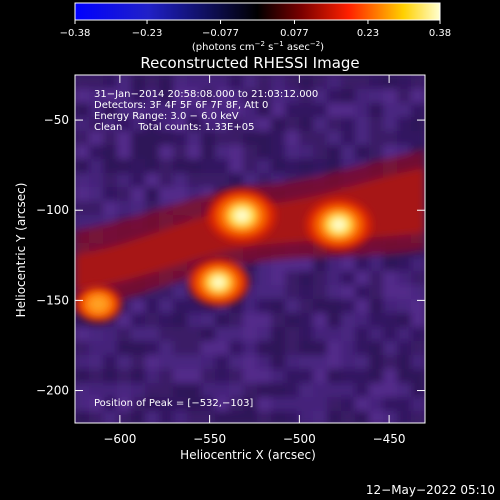  Describe the element at coordinates (21, 250) in the screenshot. I see `y-axis-label: Heliocentric Y (arcsec)` at that location.